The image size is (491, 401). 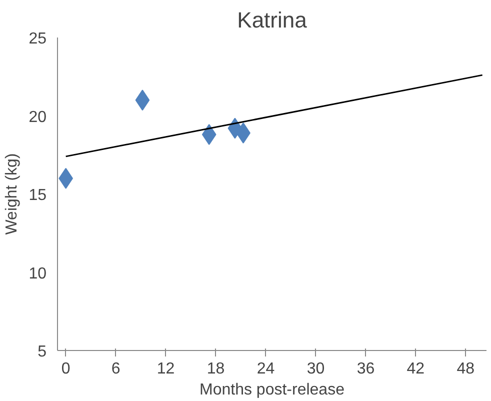 What do you see at coordinates (37, 117) in the screenshot?
I see `y-tick-label: 20` at bounding box center [37, 117].